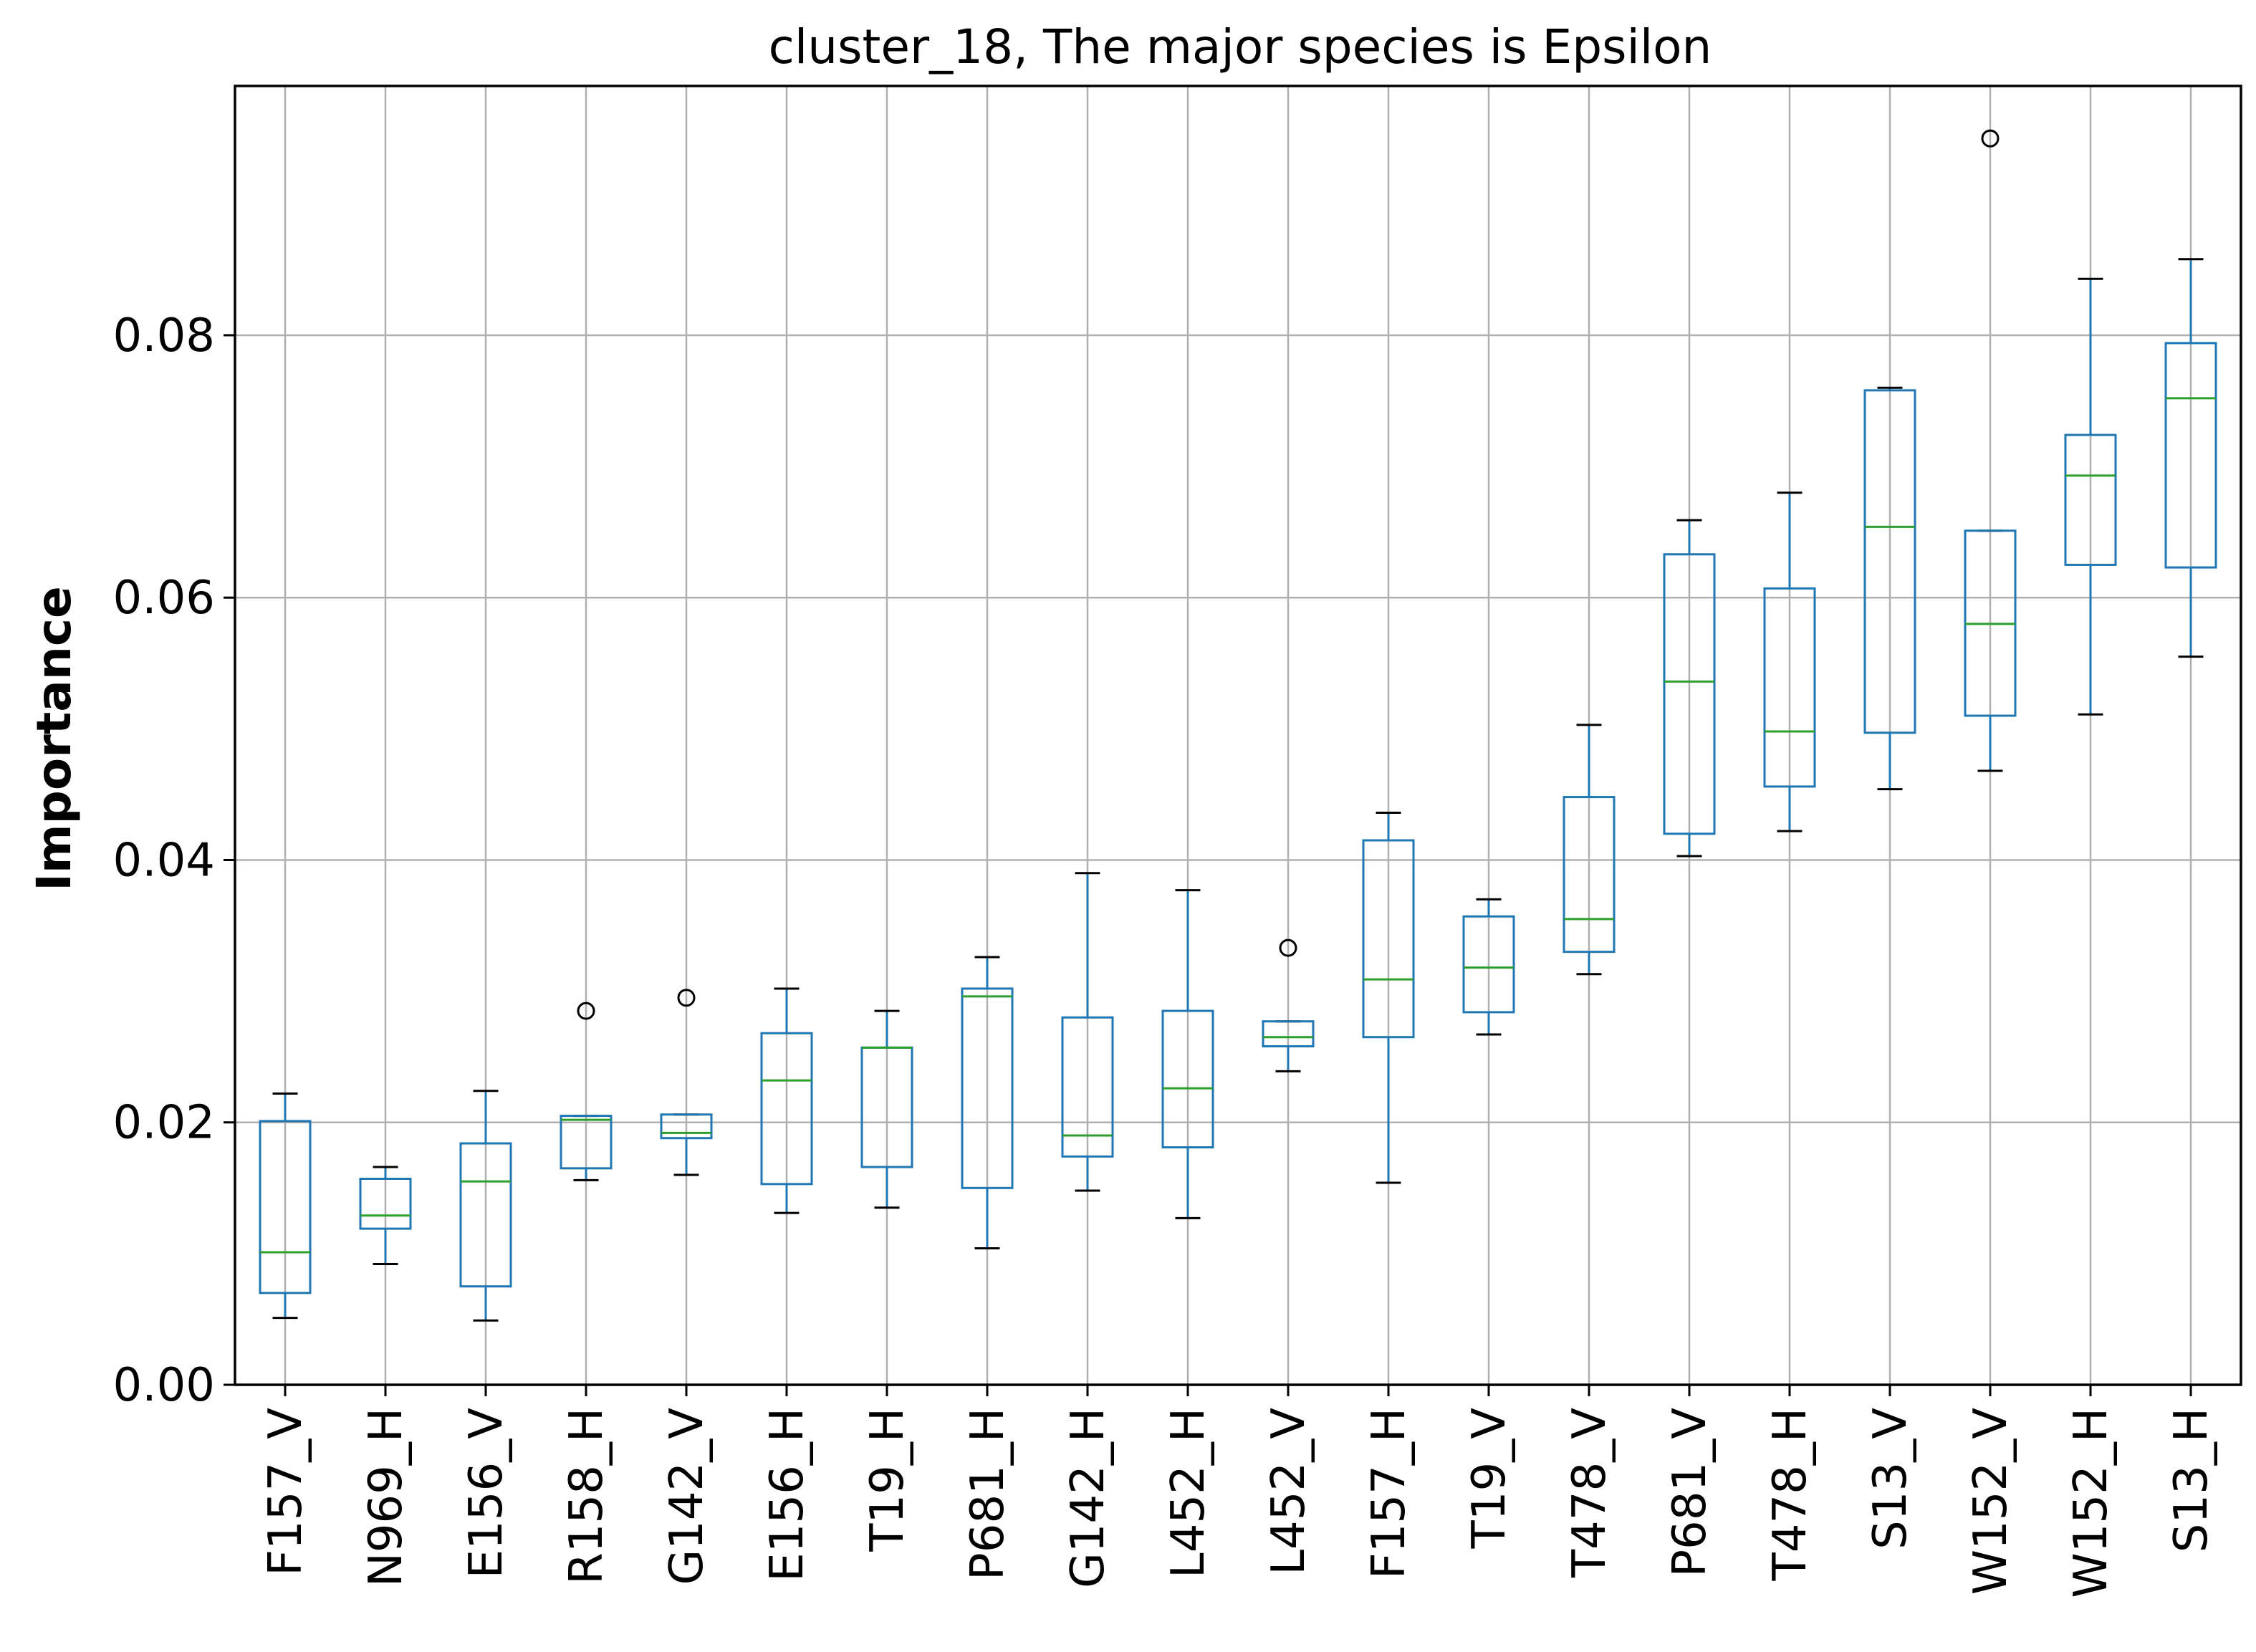 This screenshot has height=1652, width=2256. Describe the element at coordinates (1088, 1498) in the screenshot. I see `x-tick-label: G142_H` at that location.